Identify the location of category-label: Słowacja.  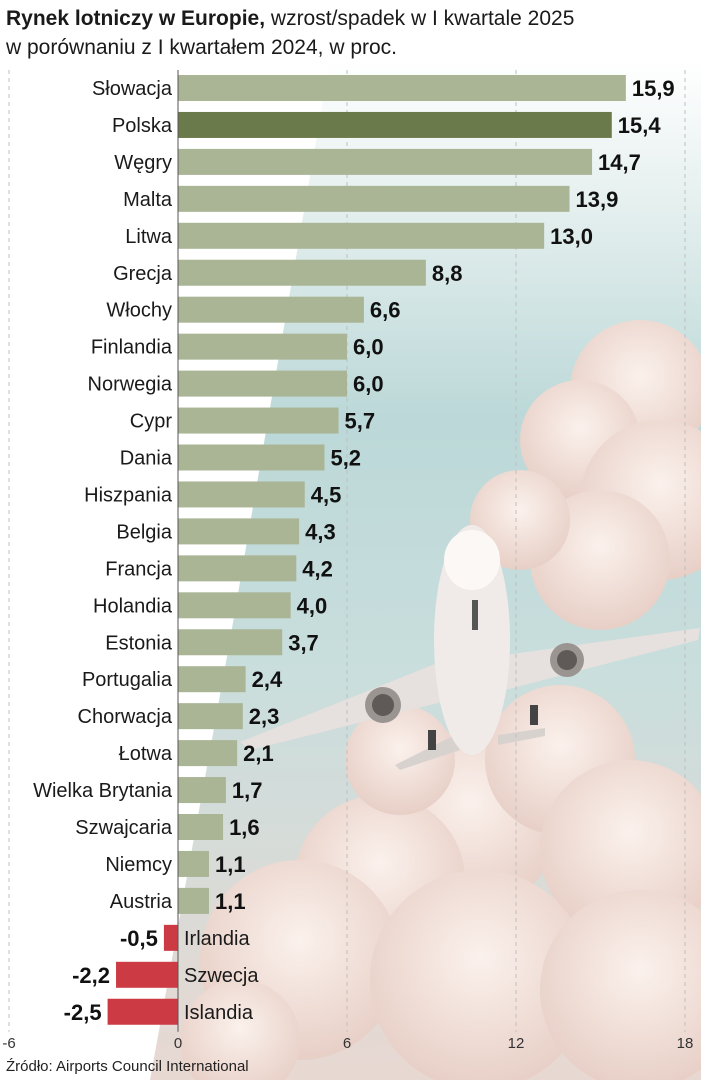
(132, 89).